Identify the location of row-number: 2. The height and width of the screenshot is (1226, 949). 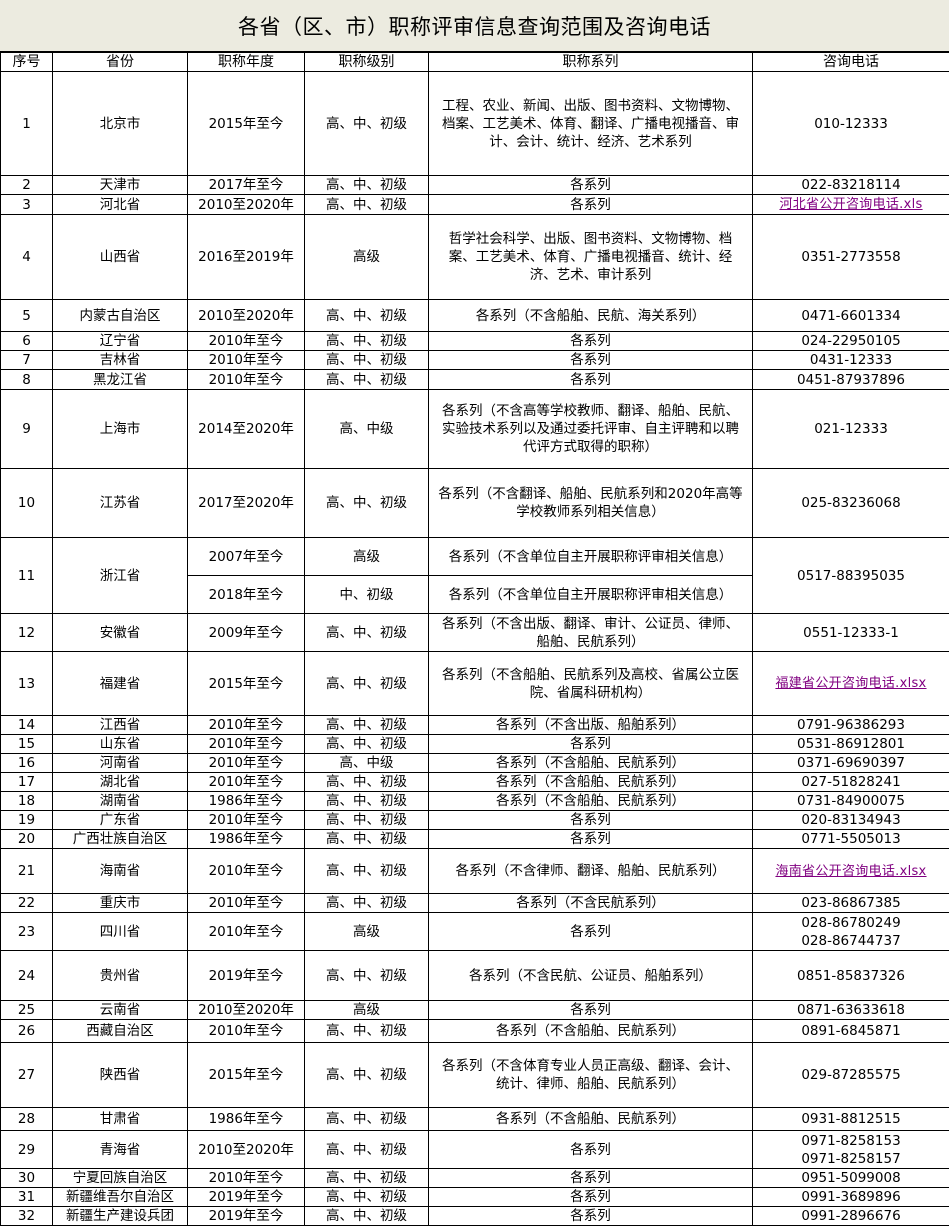
(27, 185).